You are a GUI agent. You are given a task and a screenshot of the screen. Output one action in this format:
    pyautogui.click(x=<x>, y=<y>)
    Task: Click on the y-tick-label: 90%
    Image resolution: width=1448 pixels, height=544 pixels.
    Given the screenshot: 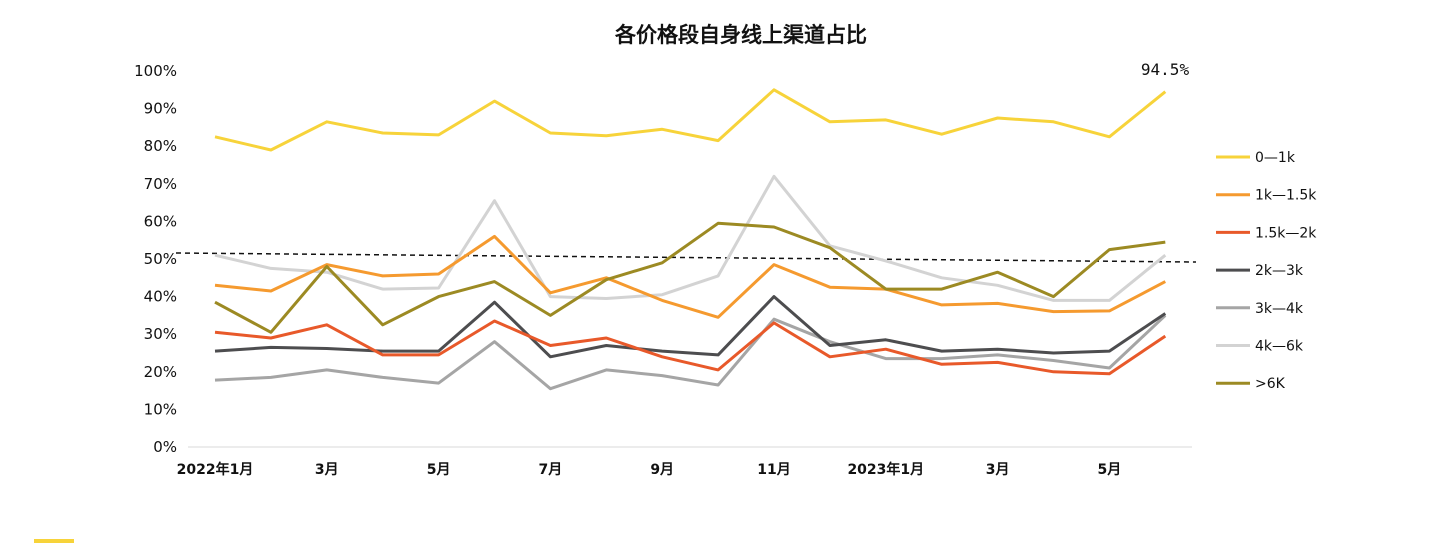 What is the action you would take?
    pyautogui.click(x=160, y=109)
    